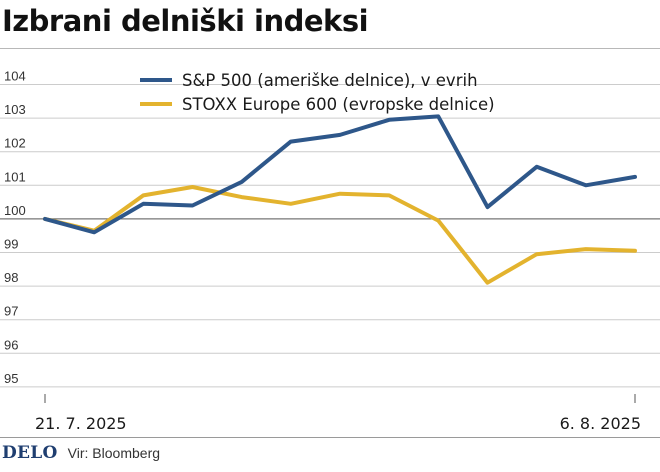 This screenshot has height=472, width=660. Describe the element at coordinates (330, 80) in the screenshot. I see `legend-label-sp500: S&P 500 (ameriške delnice), v evrih` at that location.